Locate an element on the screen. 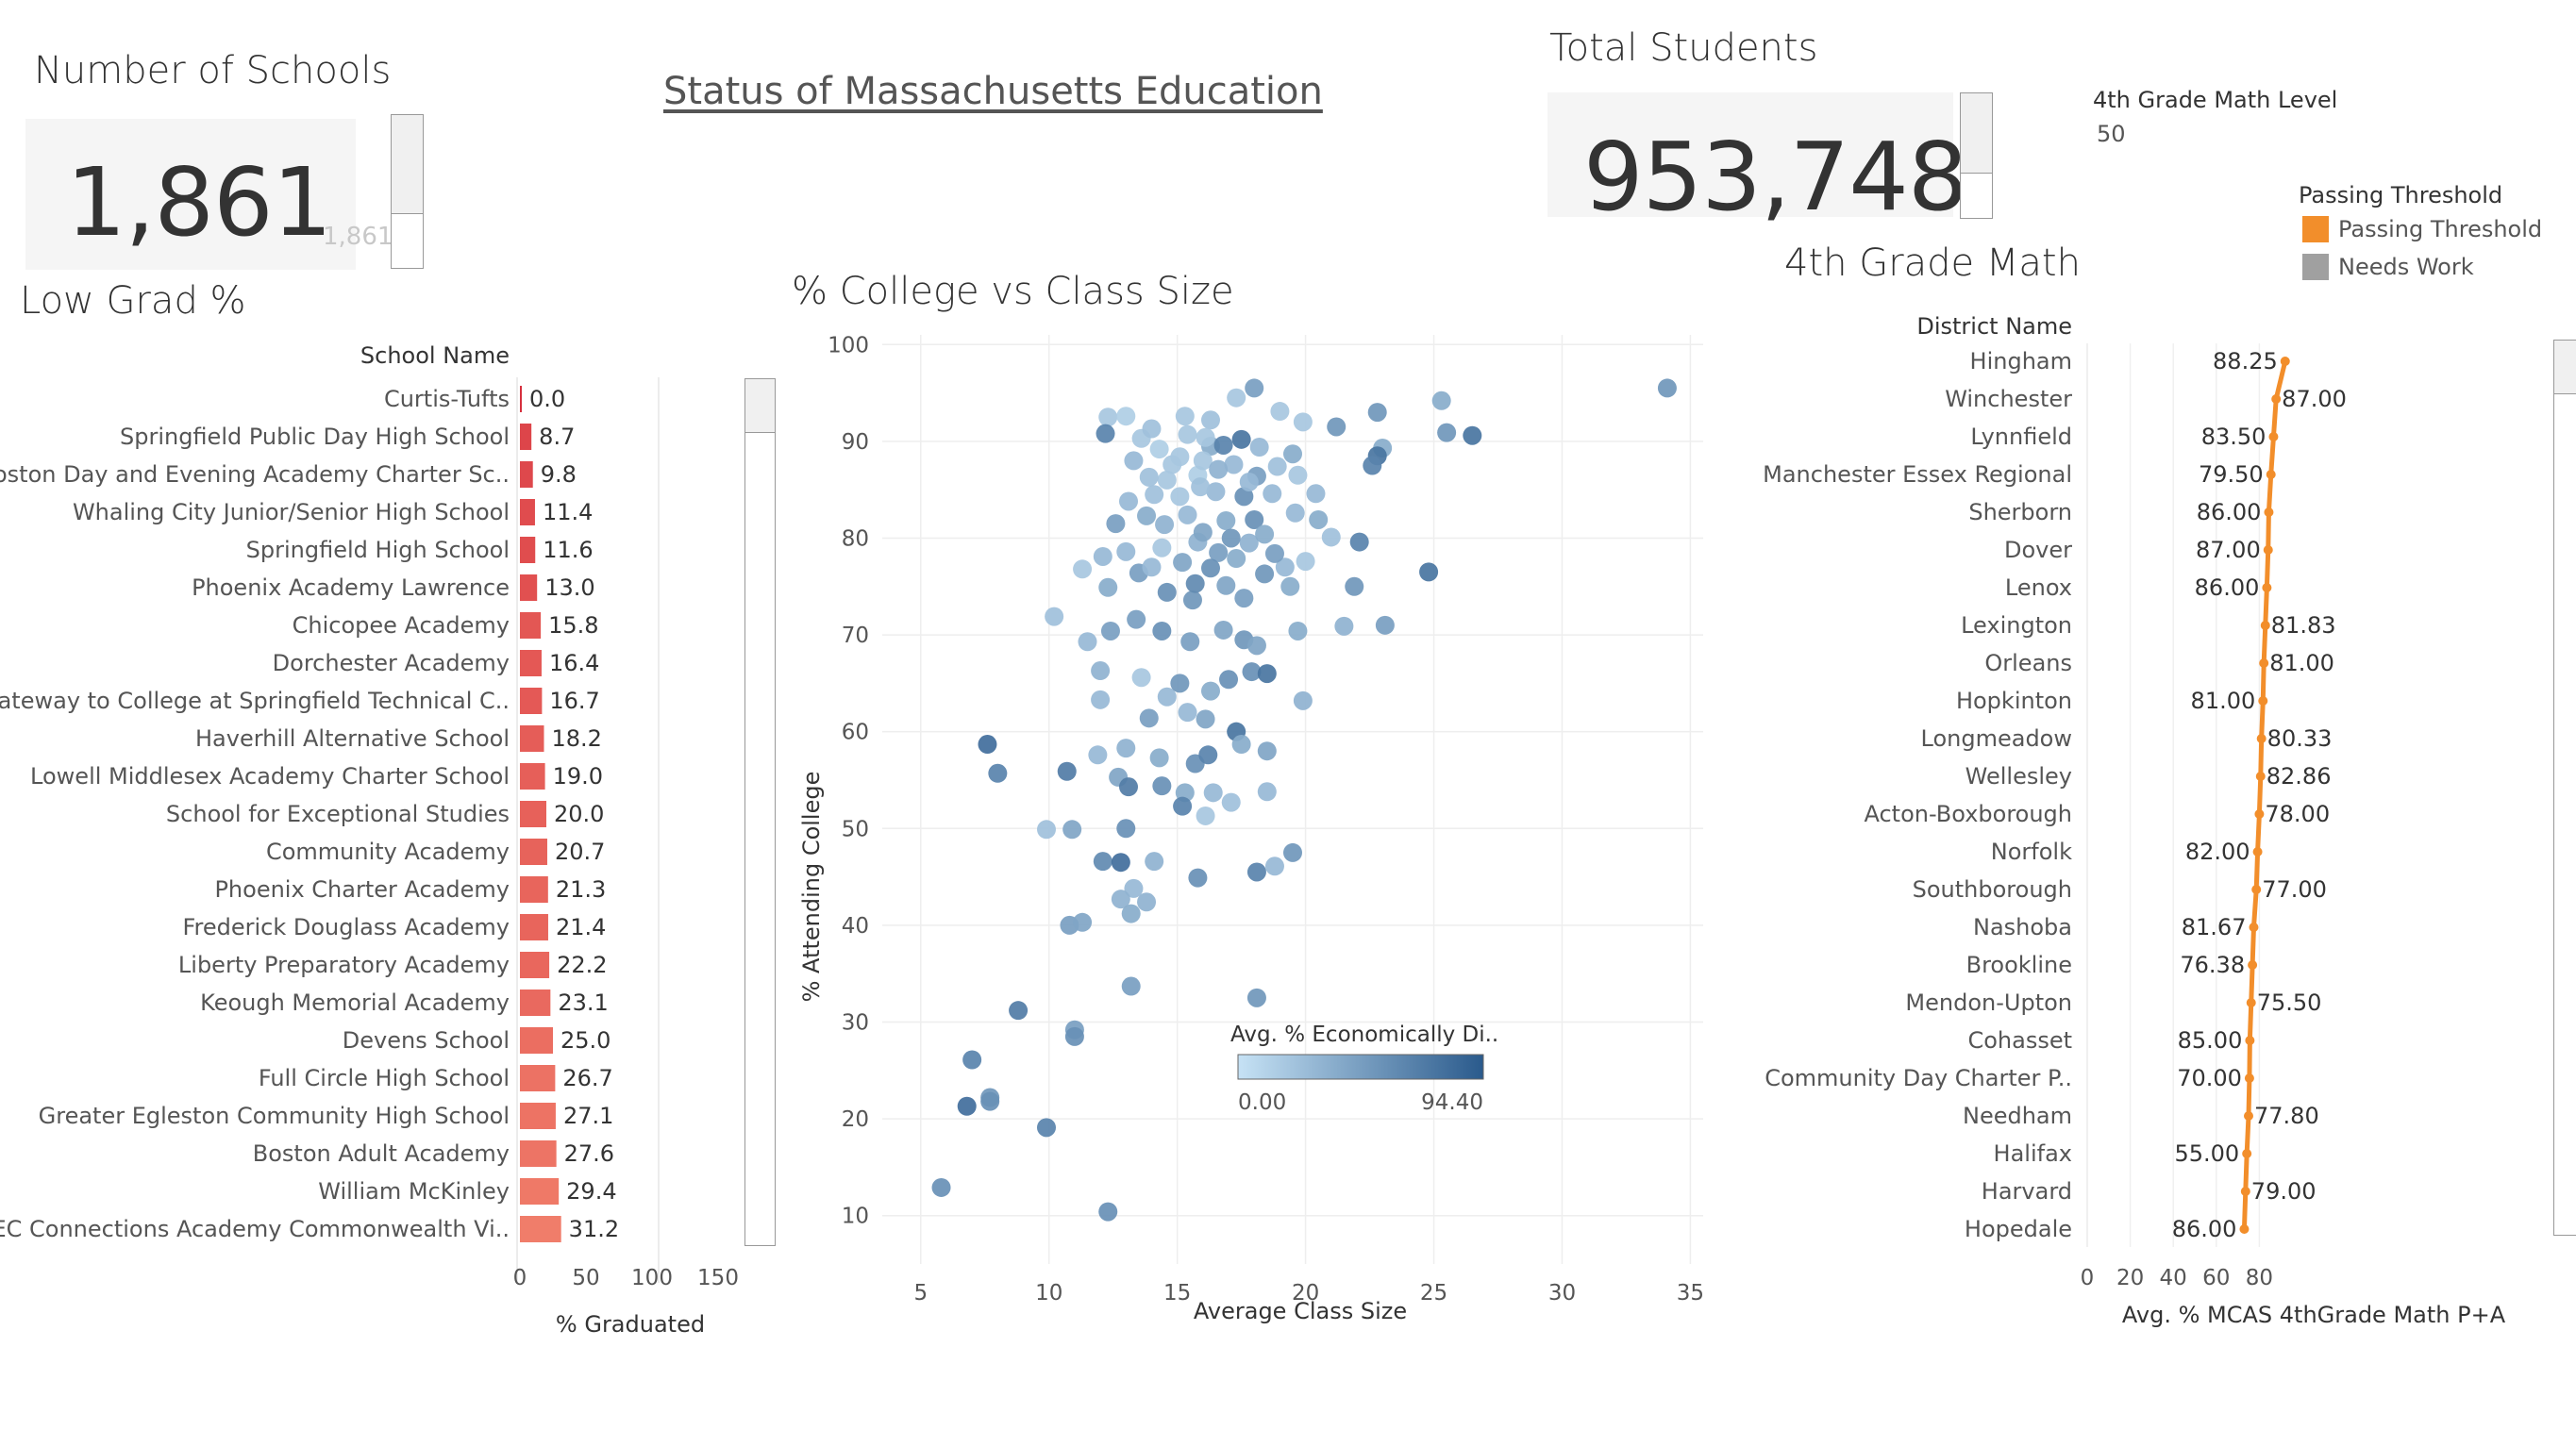  school-name-label: Whaling City Junior/Senior High School is located at coordinates (291, 512).